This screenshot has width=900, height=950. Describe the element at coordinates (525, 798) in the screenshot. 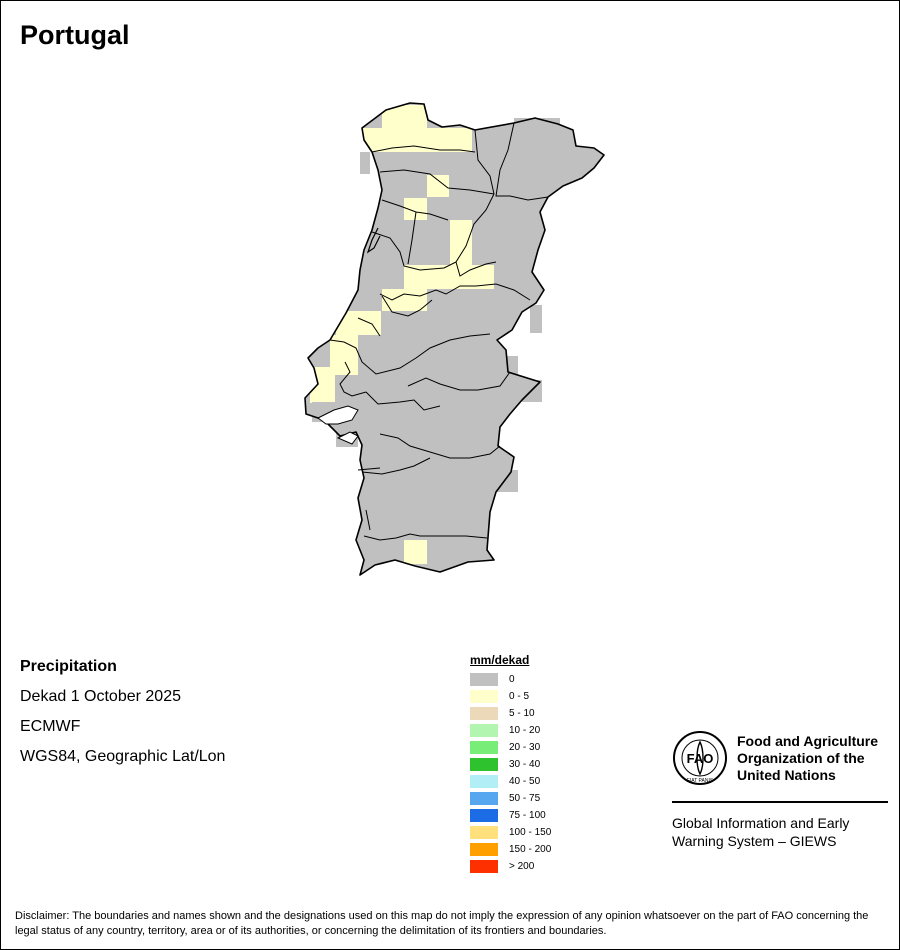

I see `legend-label: 50 - 75` at that location.